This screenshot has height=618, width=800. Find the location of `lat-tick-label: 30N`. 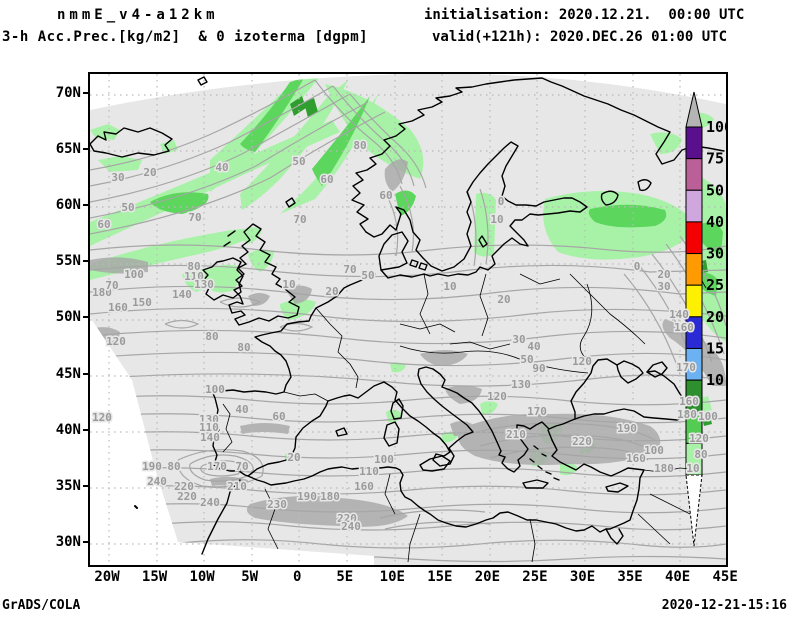

lat-tick-label: 30N is located at coordinates (68, 541).